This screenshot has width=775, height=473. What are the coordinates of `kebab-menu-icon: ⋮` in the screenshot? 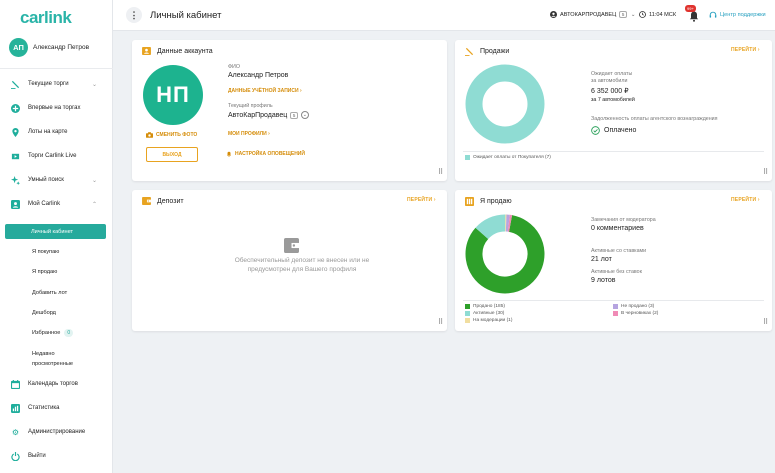 It's located at (134, 15).